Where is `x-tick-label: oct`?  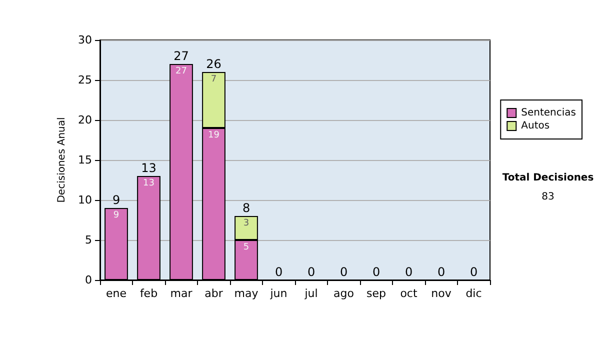
x-tick-label: oct is located at coordinates (409, 293).